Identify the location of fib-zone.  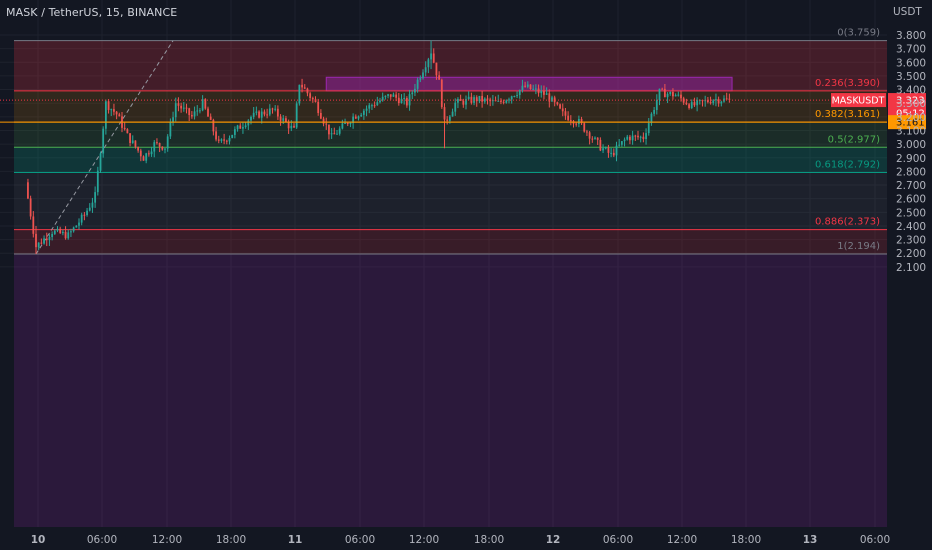
(450, 160).